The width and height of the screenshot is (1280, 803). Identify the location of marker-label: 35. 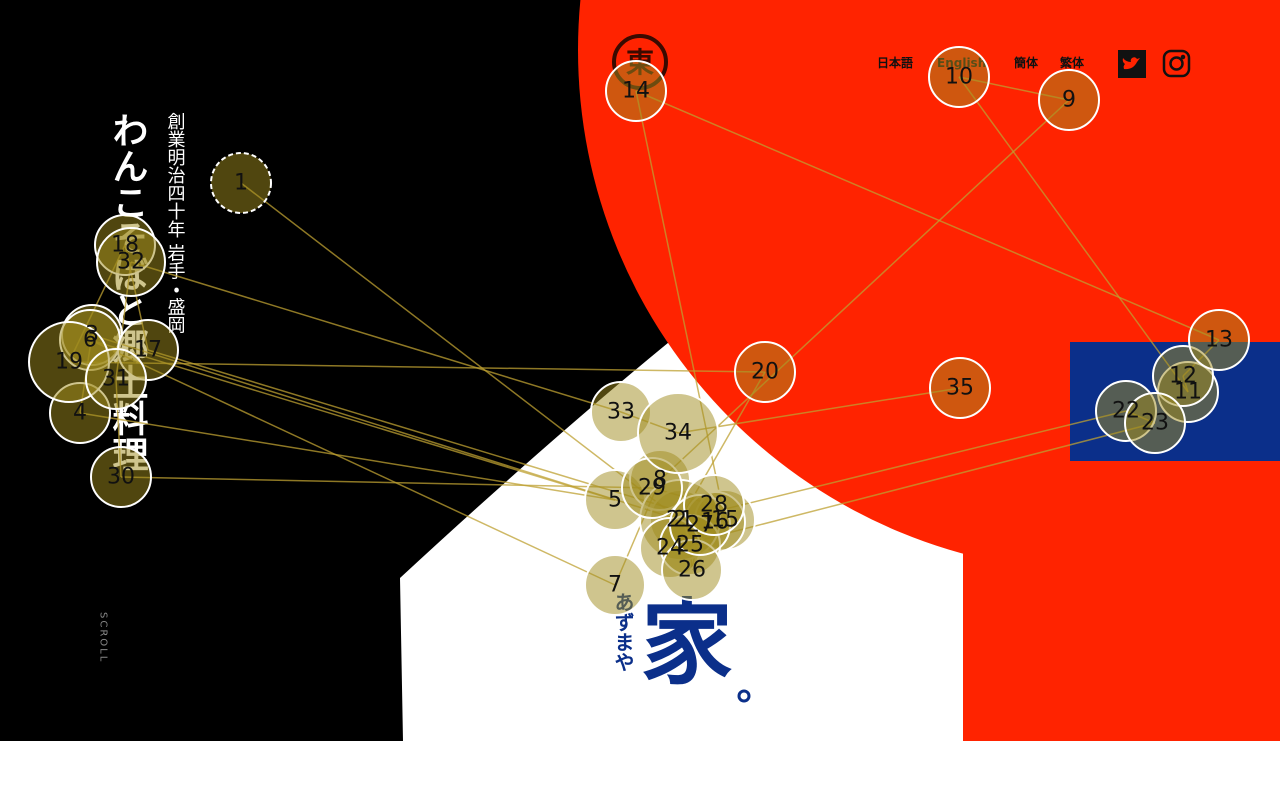
(960, 388).